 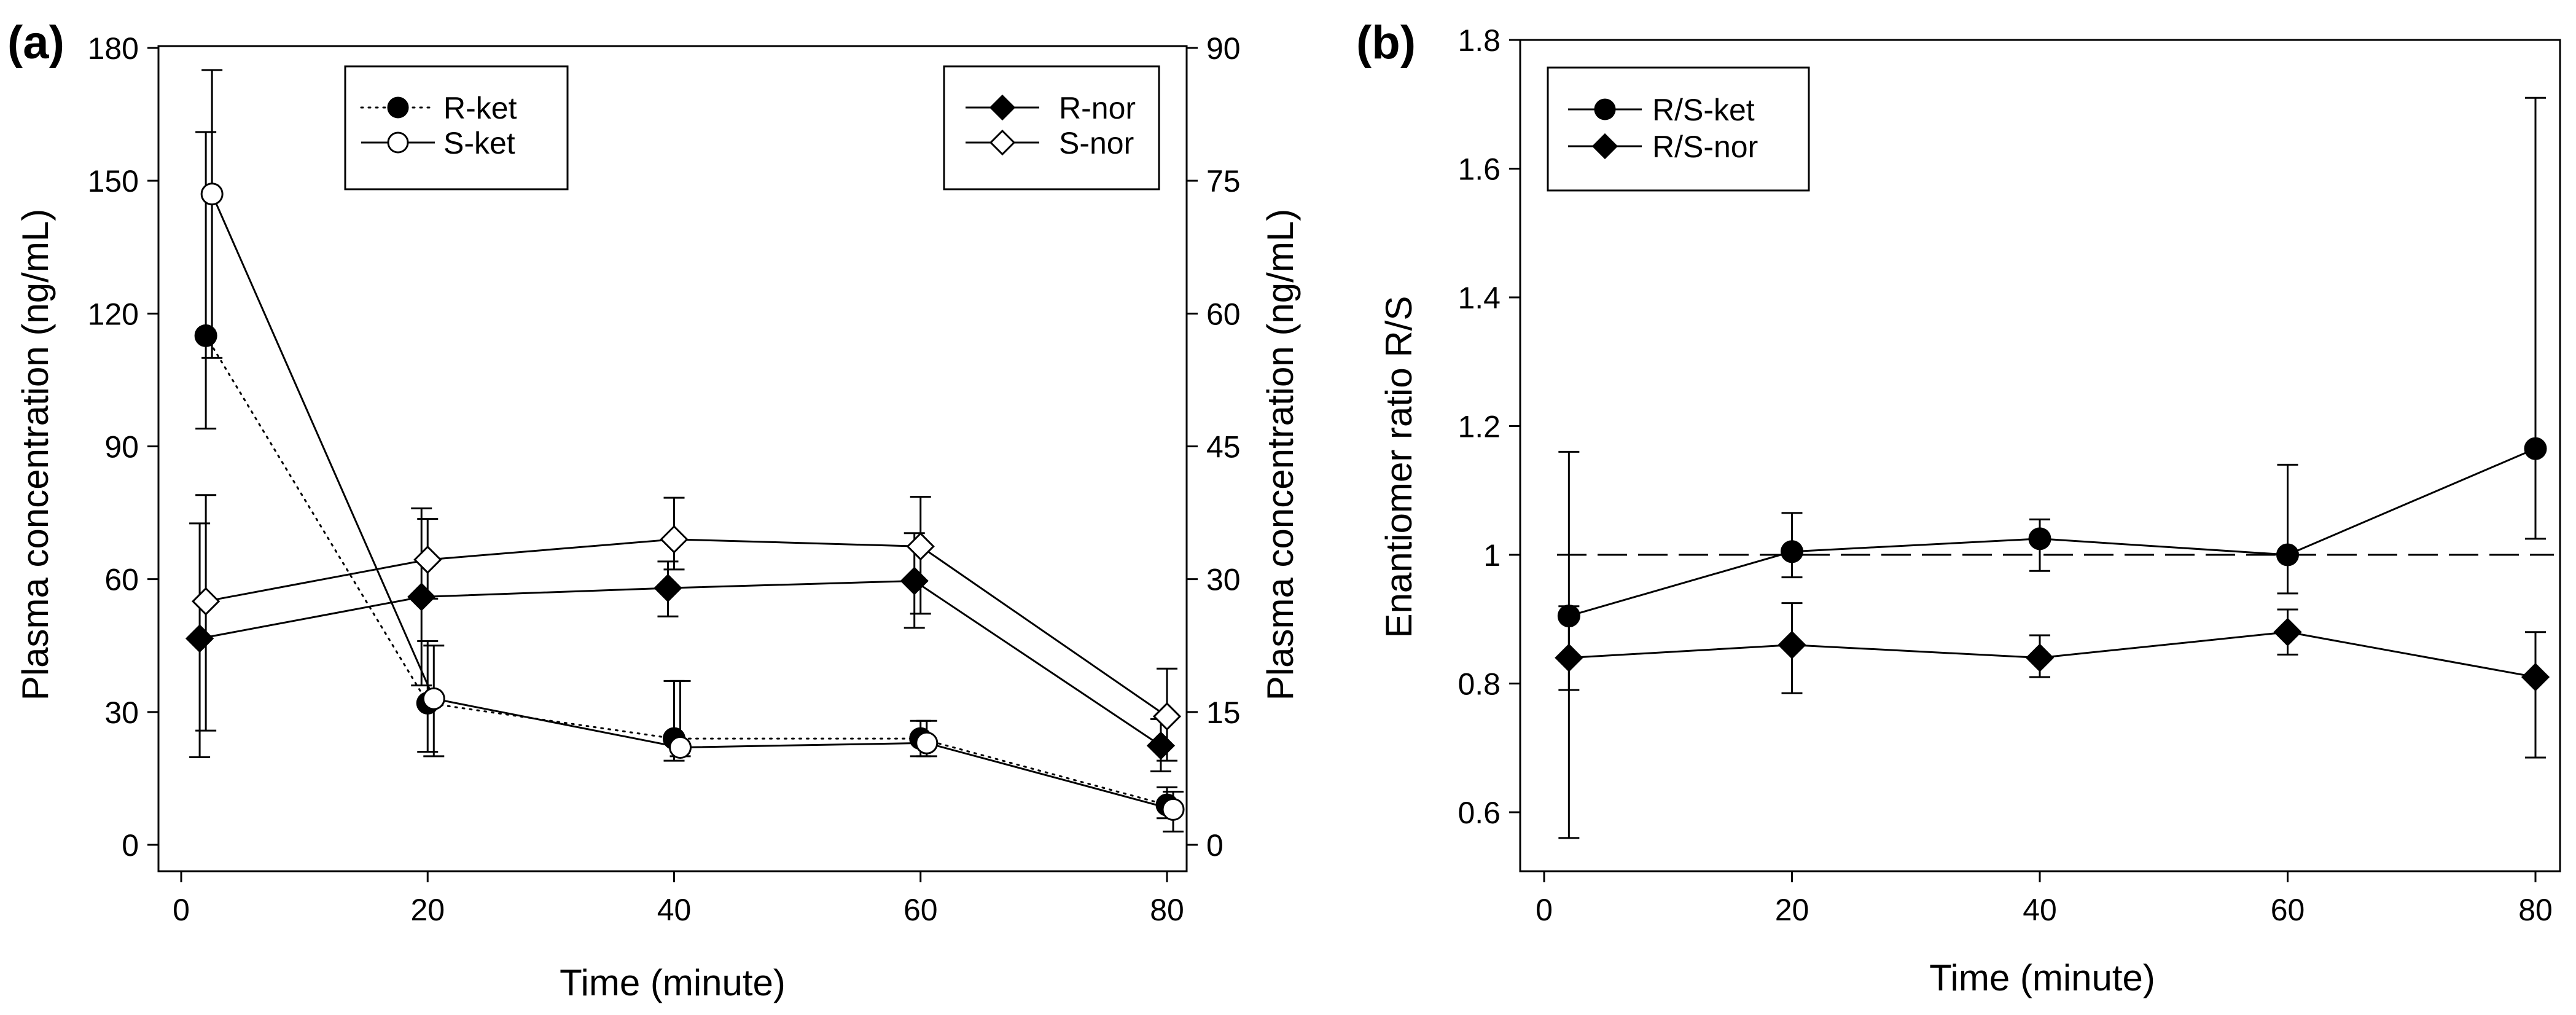 What do you see at coordinates (1223, 713) in the screenshot?
I see `panel-a-right-y-tick-label: 15` at bounding box center [1223, 713].